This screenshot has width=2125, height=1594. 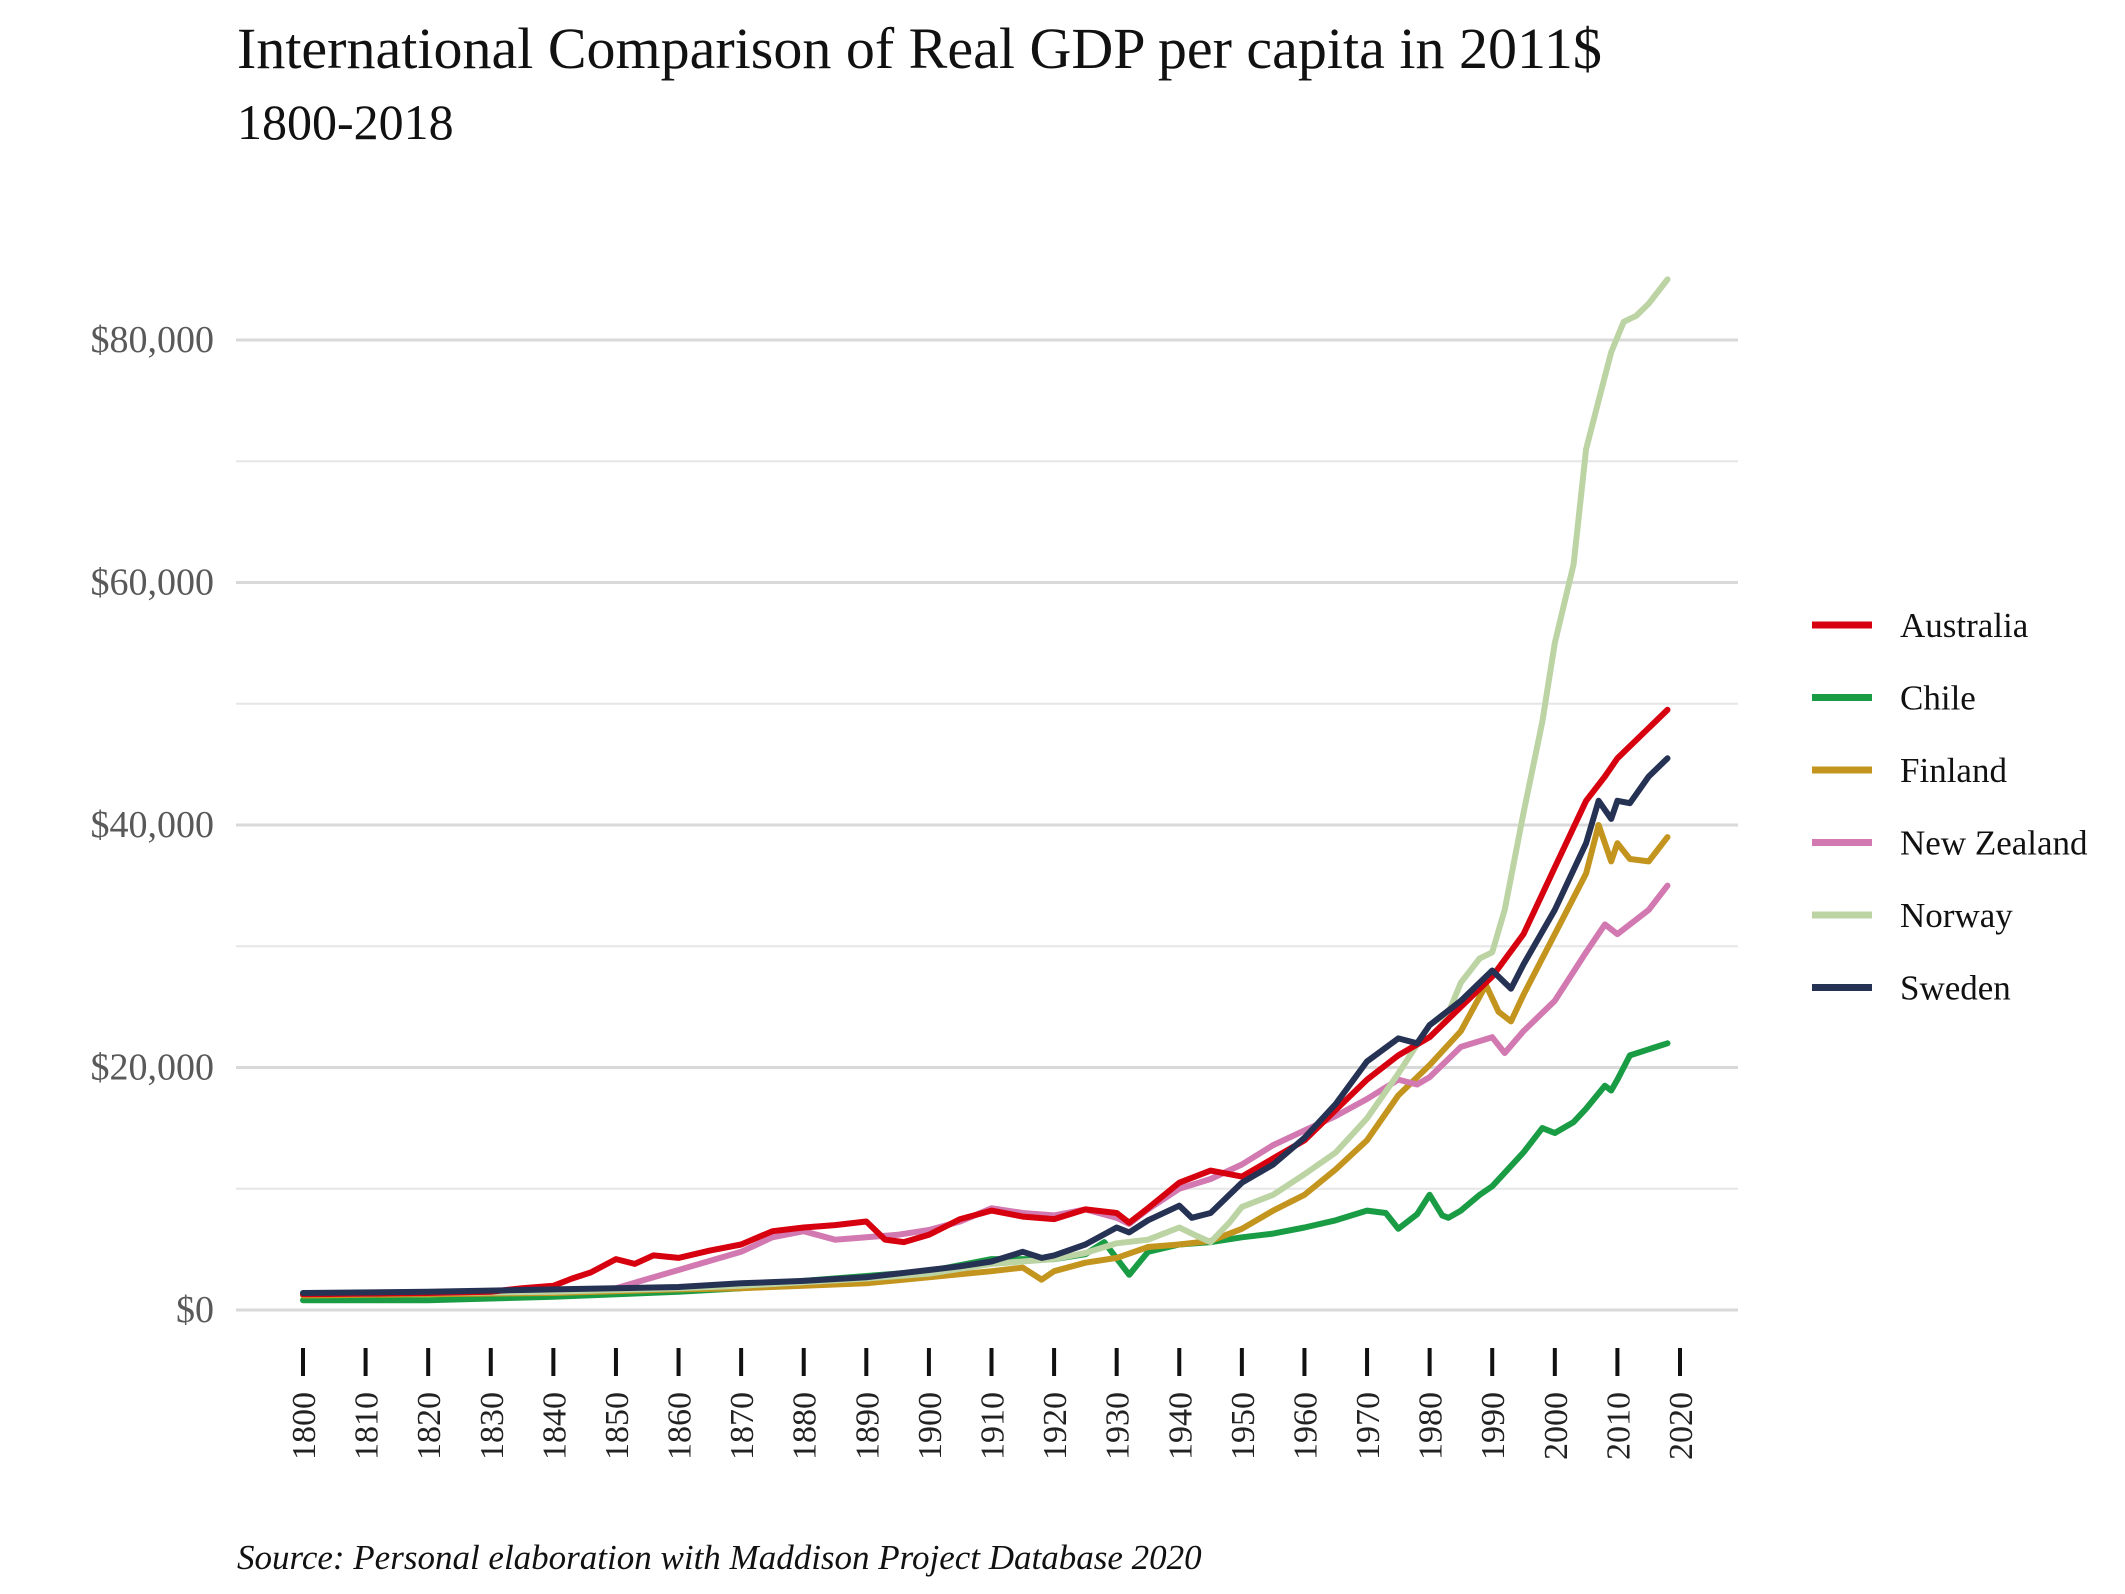 I want to click on x-tick-label: 1840, so click(x=554, y=1426).